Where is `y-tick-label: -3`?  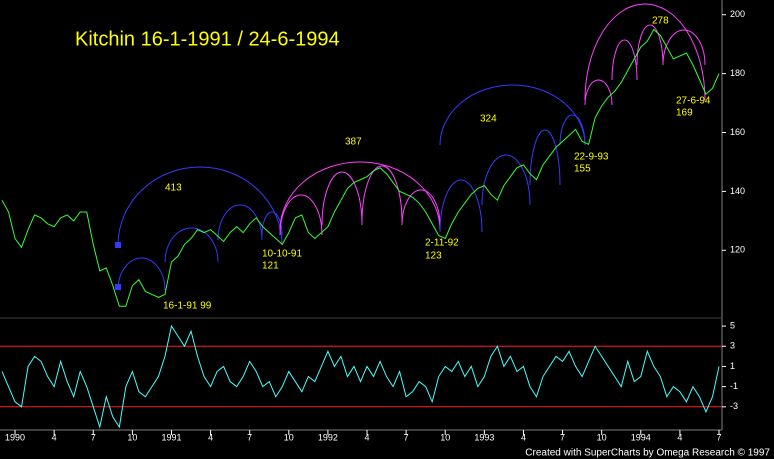 y-tick-label: -3 is located at coordinates (734, 406).